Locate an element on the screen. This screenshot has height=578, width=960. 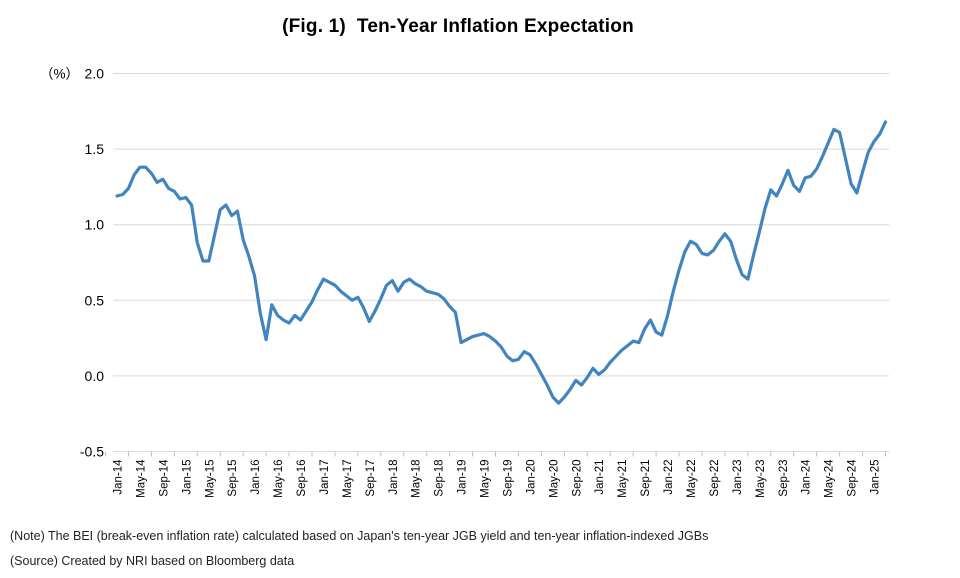
x-axis-tick-label: Jan-17 is located at coordinates (325, 477).